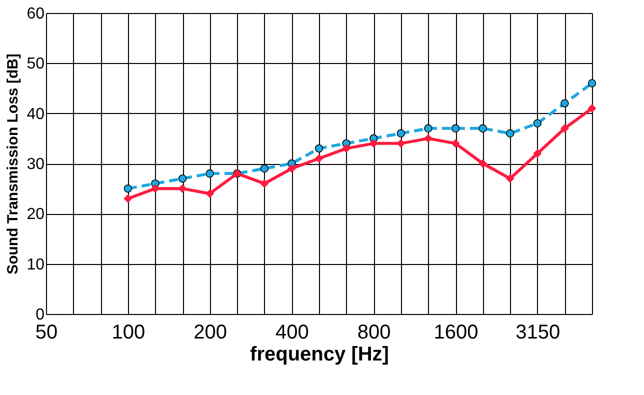 The height and width of the screenshot is (395, 644). What do you see at coordinates (35, 215) in the screenshot?
I see `y-tick-label: 20` at bounding box center [35, 215].